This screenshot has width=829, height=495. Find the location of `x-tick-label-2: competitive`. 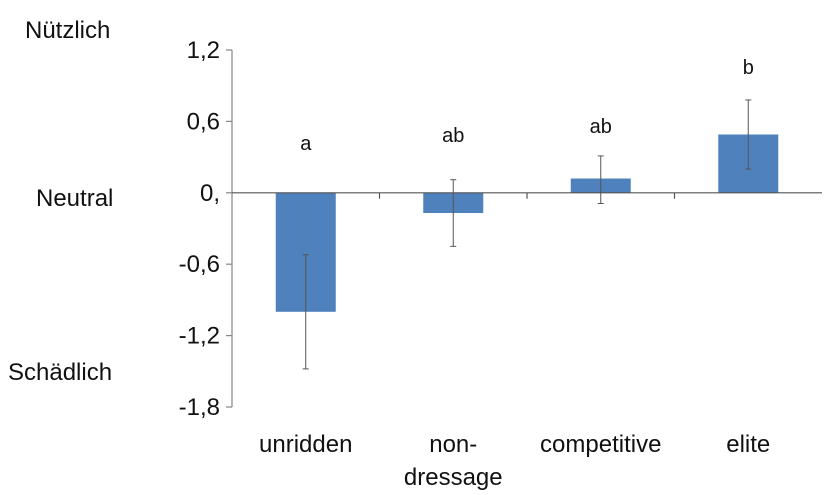

x-tick-label-2: competitive is located at coordinates (600, 444).